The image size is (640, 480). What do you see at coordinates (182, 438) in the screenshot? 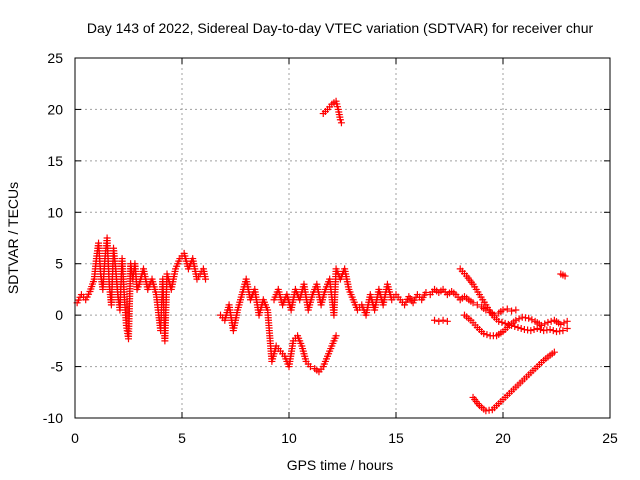
I see `x-tick-label: 5` at bounding box center [182, 438].